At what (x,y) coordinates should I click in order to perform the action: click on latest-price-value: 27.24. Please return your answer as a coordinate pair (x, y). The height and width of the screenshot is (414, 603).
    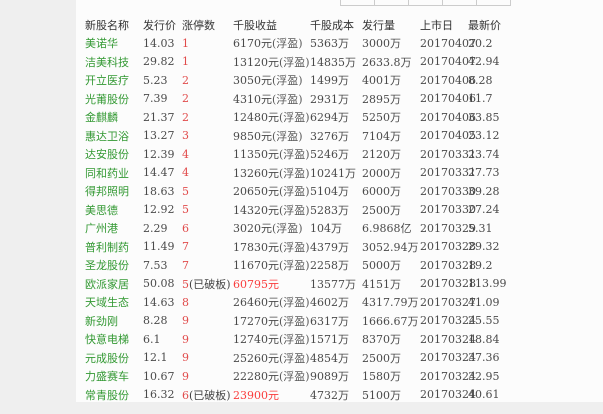
    Looking at the image, I should click on (484, 210).